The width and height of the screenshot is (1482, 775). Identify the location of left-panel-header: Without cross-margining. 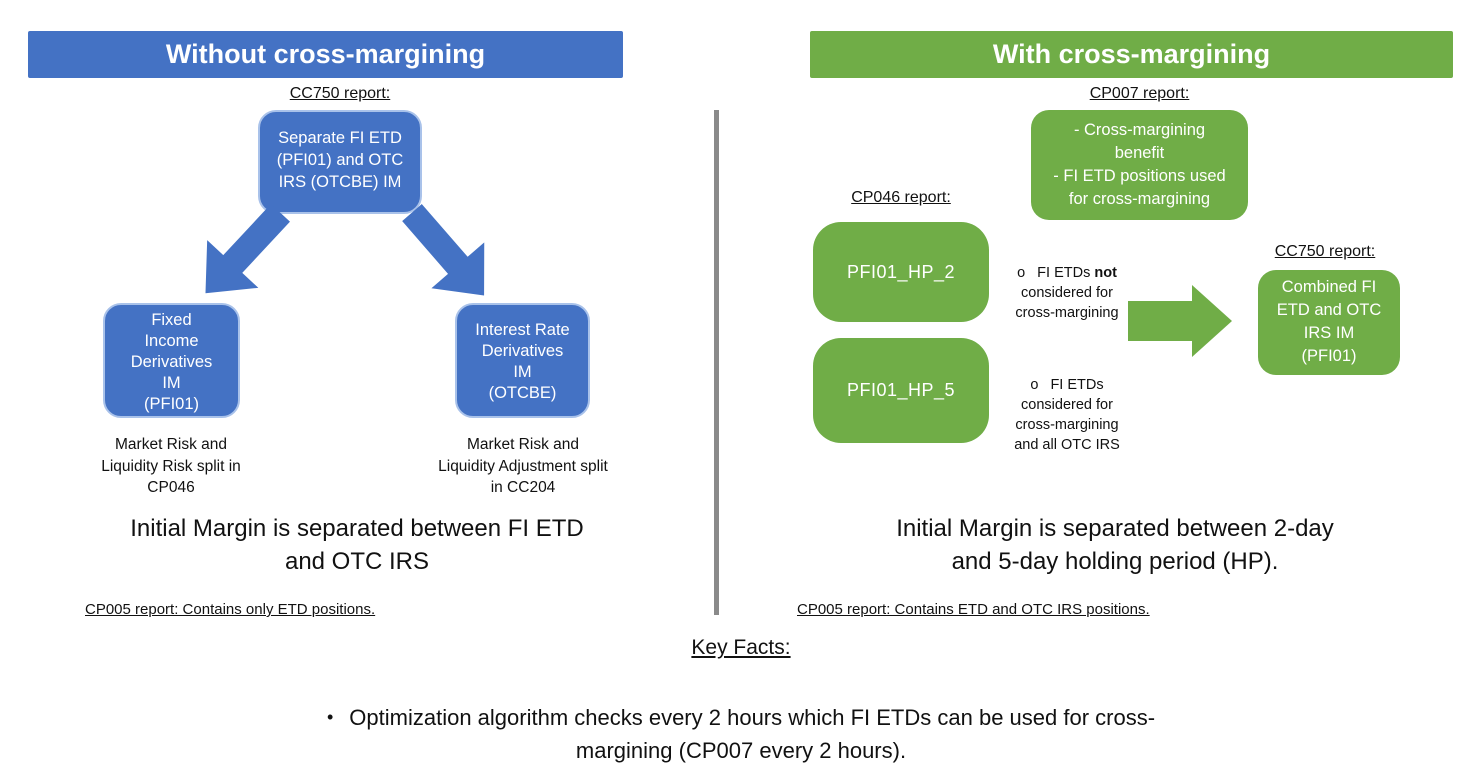
(325, 54).